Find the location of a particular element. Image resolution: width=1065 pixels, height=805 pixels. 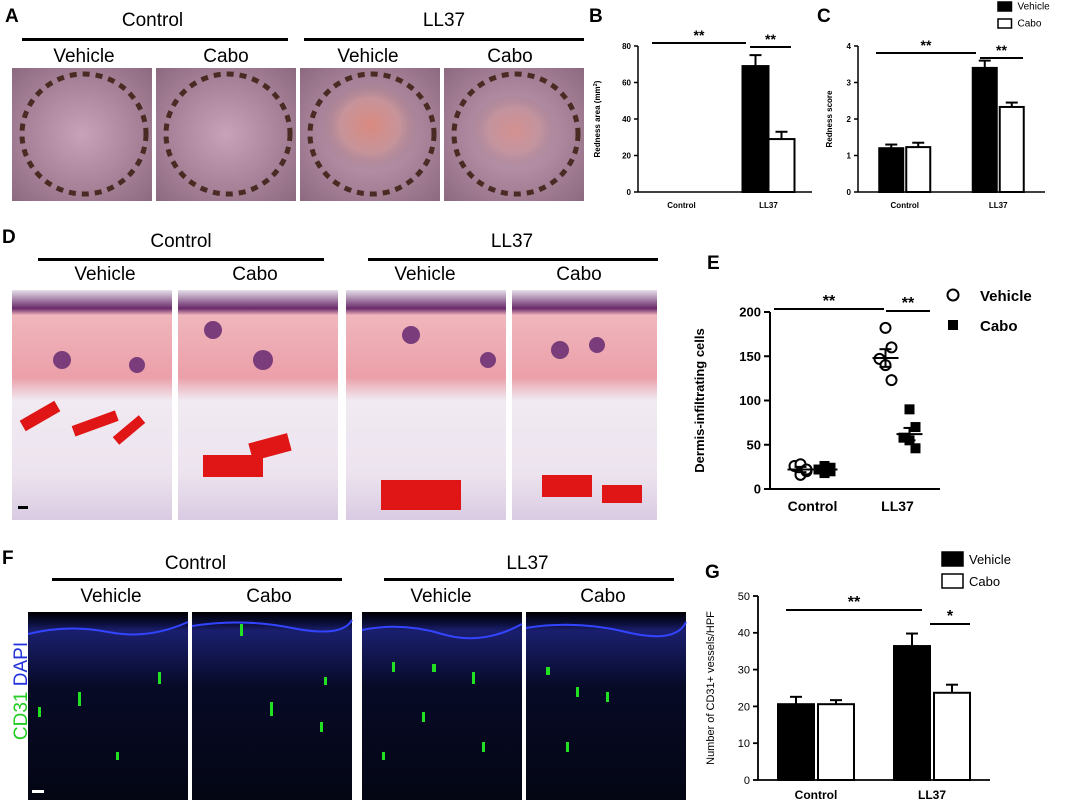

y-tick-label: 200 is located at coordinates (750, 312).